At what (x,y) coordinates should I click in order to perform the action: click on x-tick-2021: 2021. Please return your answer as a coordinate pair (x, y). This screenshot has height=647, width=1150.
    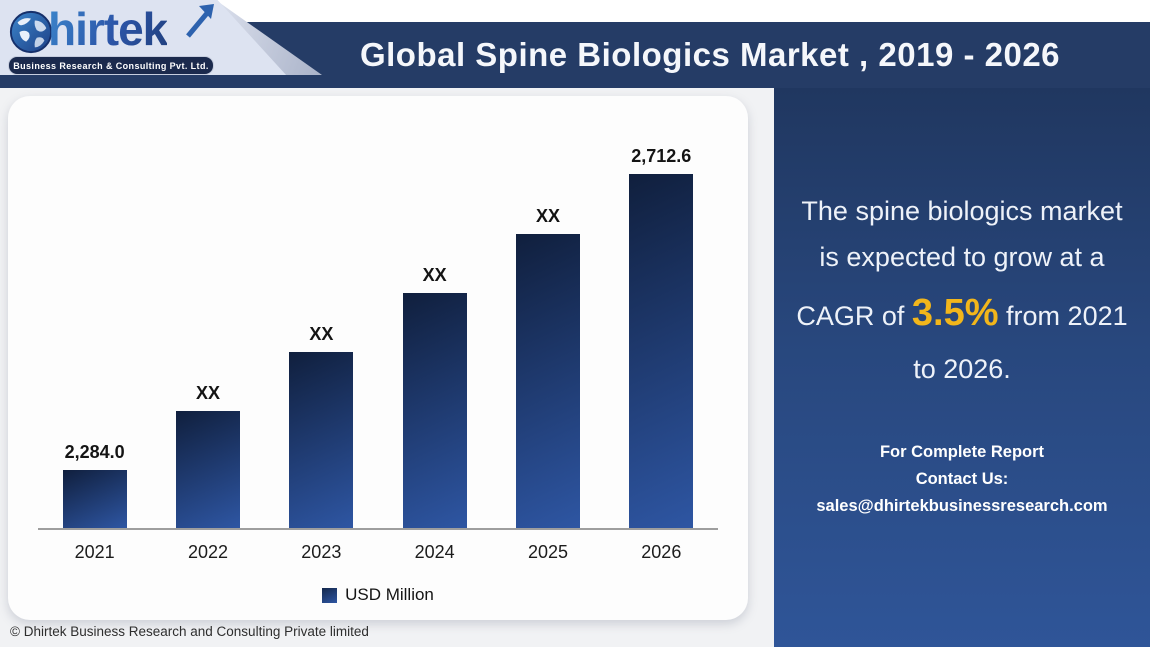
    Looking at the image, I should click on (94, 552).